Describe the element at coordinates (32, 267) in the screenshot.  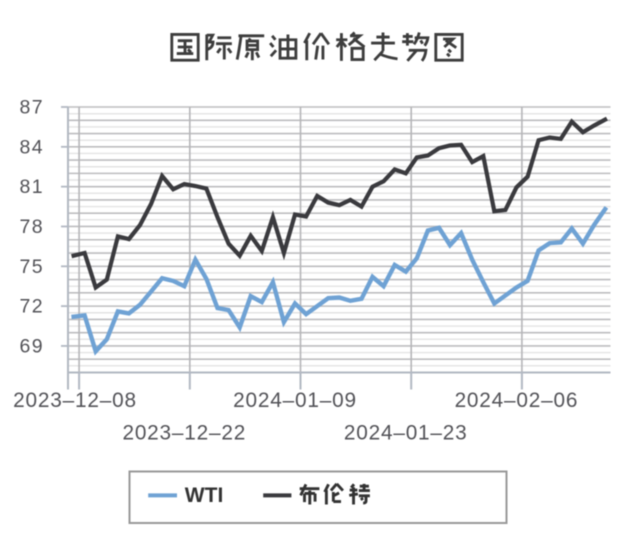
I see `svg-text: 75` at that location.